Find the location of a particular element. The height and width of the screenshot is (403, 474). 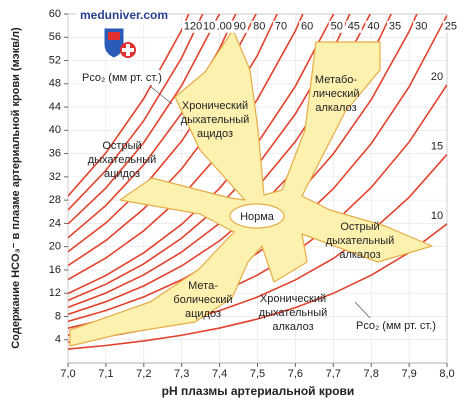

y-tick-label: 20 is located at coordinates (55, 247).